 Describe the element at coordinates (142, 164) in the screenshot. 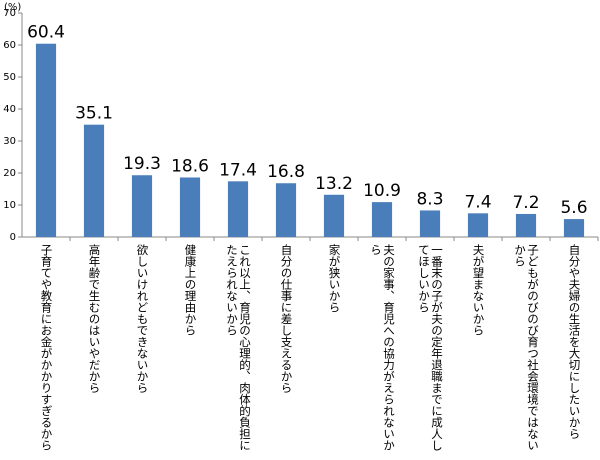

I see `data-label: 19.3` at that location.